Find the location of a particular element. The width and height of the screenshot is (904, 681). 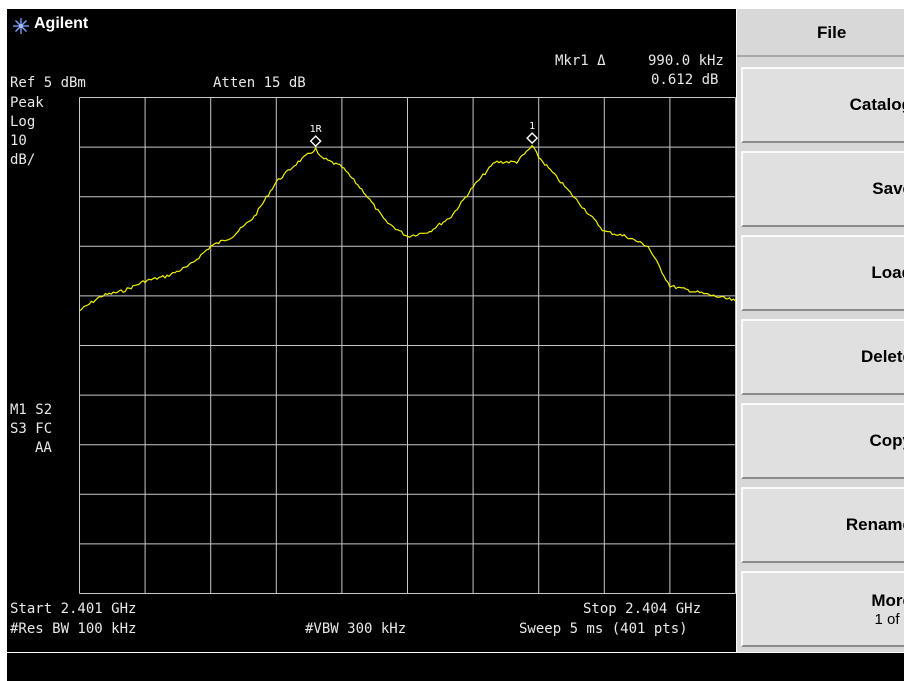

marker-label: Mkr1 Δ is located at coordinates (580, 61).